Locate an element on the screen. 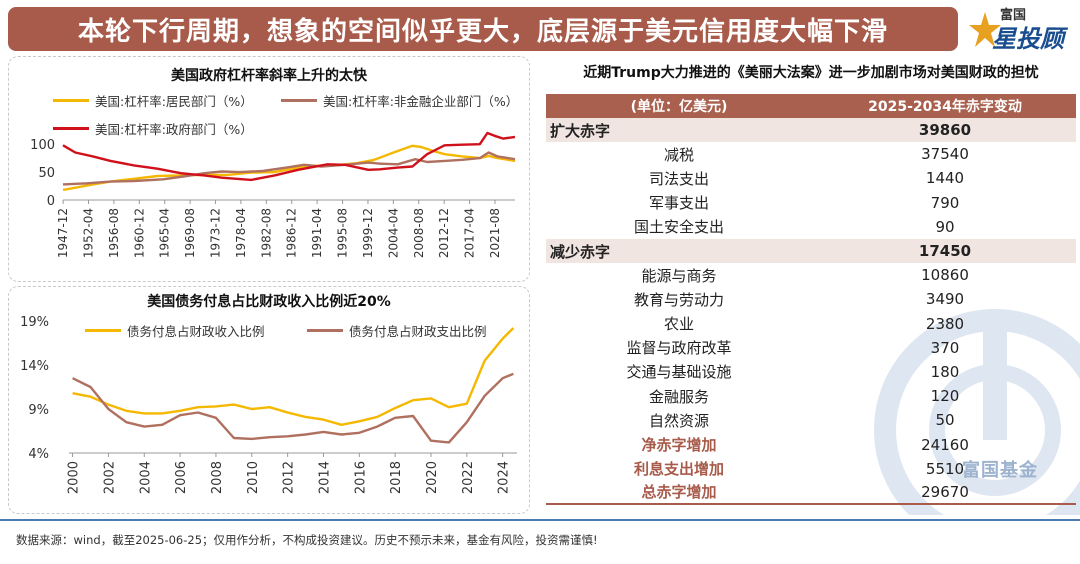 The image size is (1080, 564). legend-swatch-corporate is located at coordinates (299, 100).